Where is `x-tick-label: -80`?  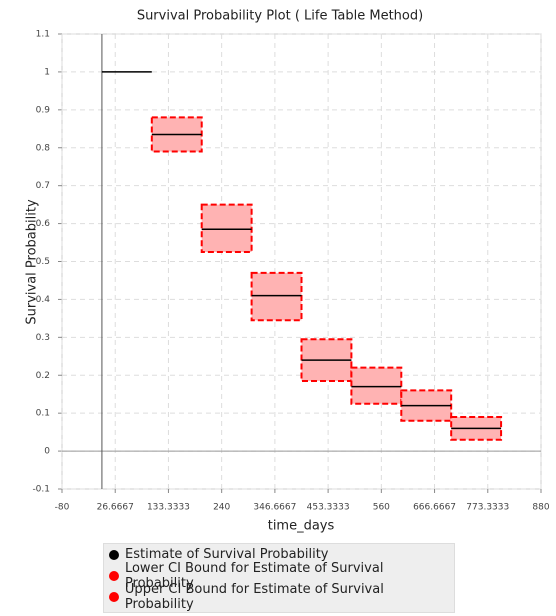 x-tick-label: -80 is located at coordinates (62, 508).